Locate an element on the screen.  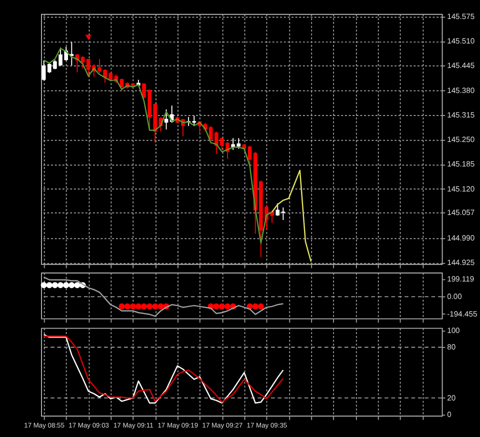
y-tick-label: 144.925 is located at coordinates (461, 263).